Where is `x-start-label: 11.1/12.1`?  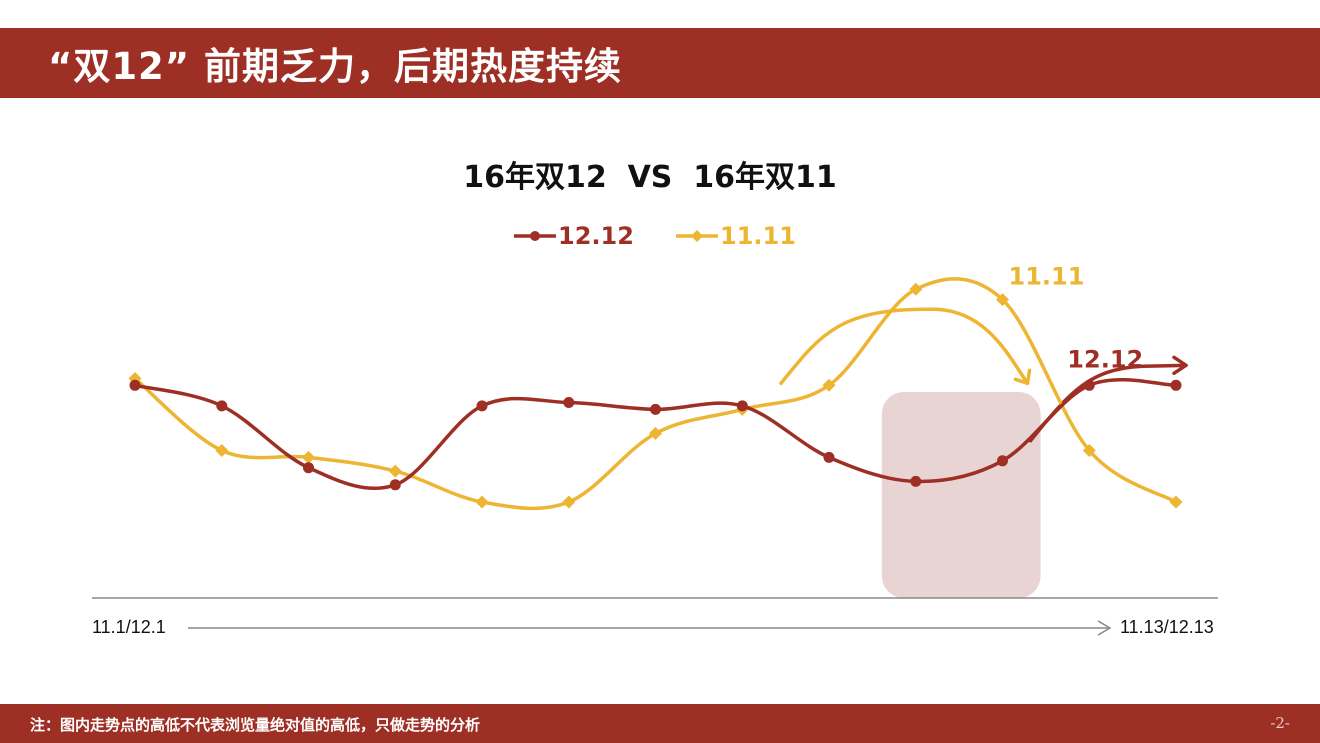 x-start-label: 11.1/12.1 is located at coordinates (129, 627).